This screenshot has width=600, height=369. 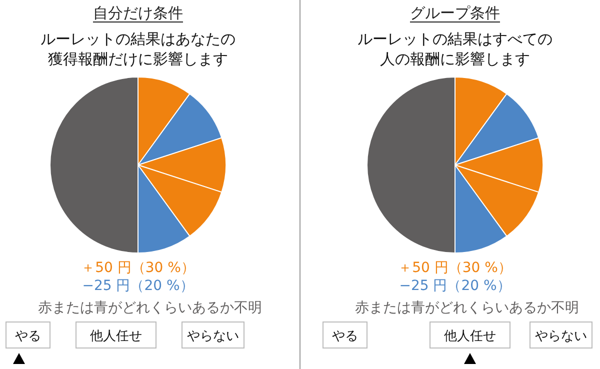 I want to click on chart-subtitle: ルーレットの結果はすべての人の報酬に影響します, so click(x=455, y=49).